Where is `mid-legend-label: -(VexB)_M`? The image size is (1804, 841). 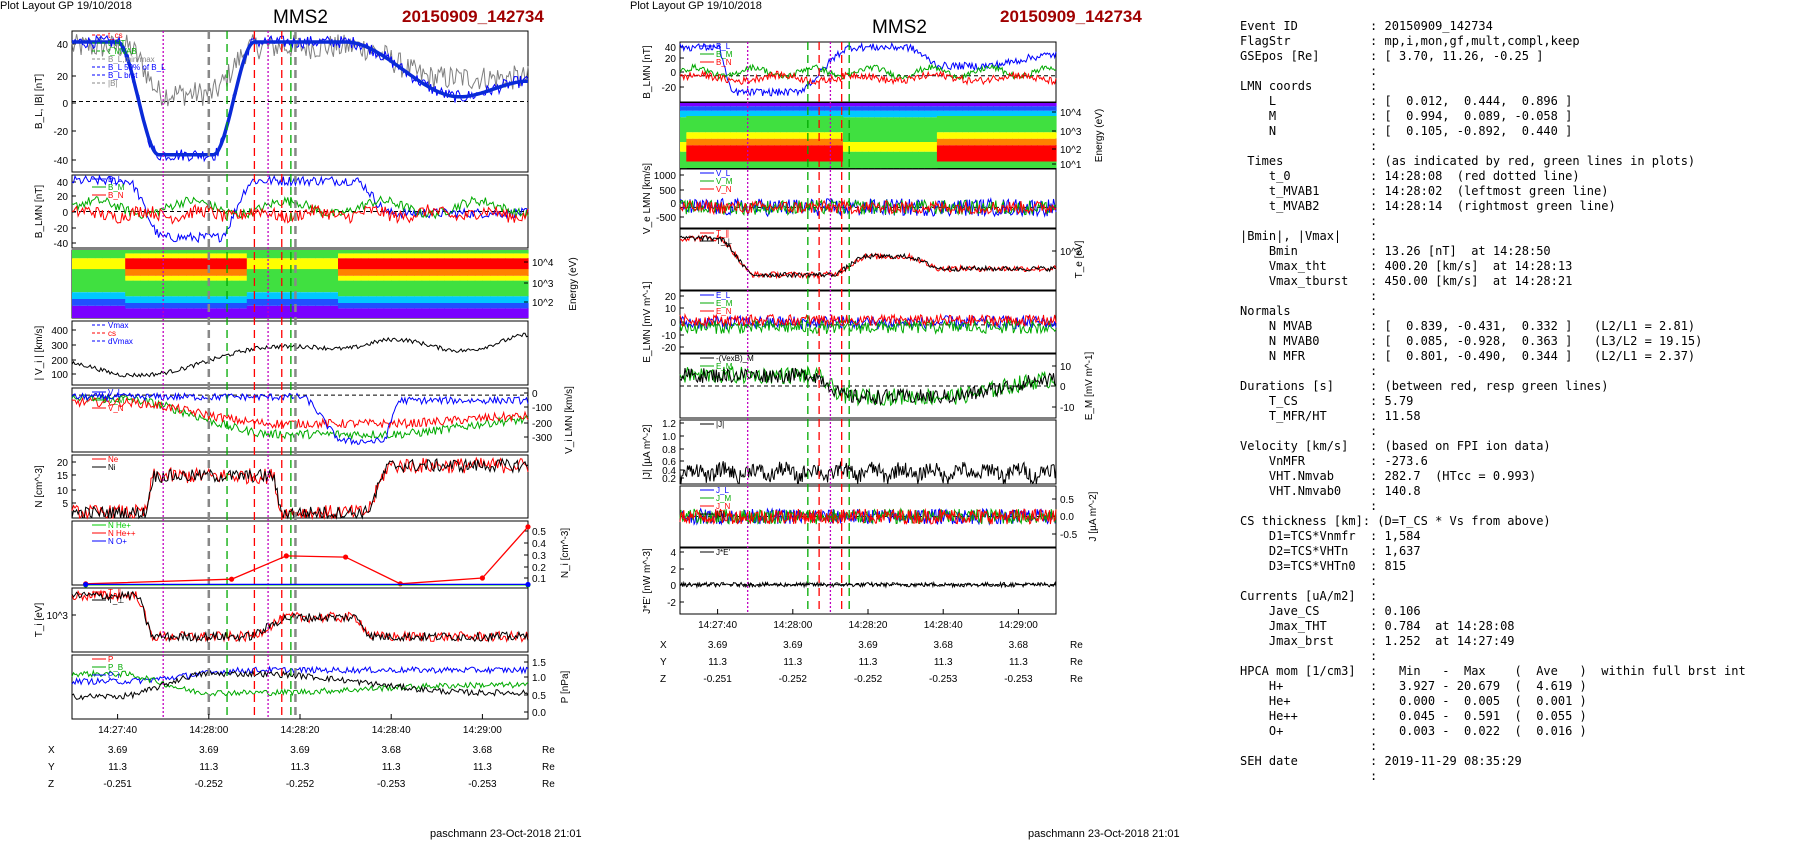
mid-legend-label: -(VexB)_M is located at coordinates (735, 358).